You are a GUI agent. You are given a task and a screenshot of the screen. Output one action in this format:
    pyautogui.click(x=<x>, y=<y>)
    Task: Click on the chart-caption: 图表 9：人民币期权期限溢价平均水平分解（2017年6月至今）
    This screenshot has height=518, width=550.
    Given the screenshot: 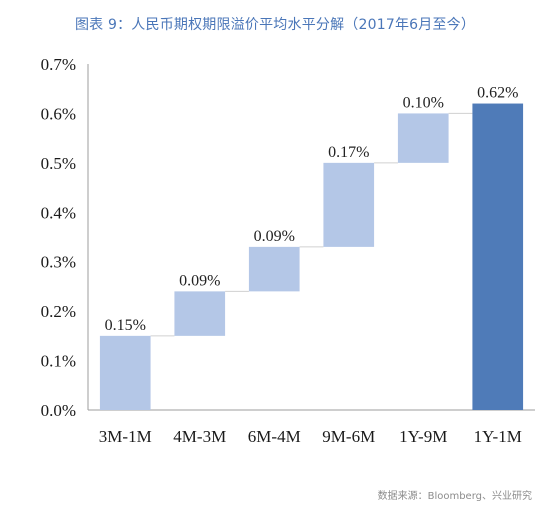 What is the action you would take?
    pyautogui.click(x=275, y=25)
    